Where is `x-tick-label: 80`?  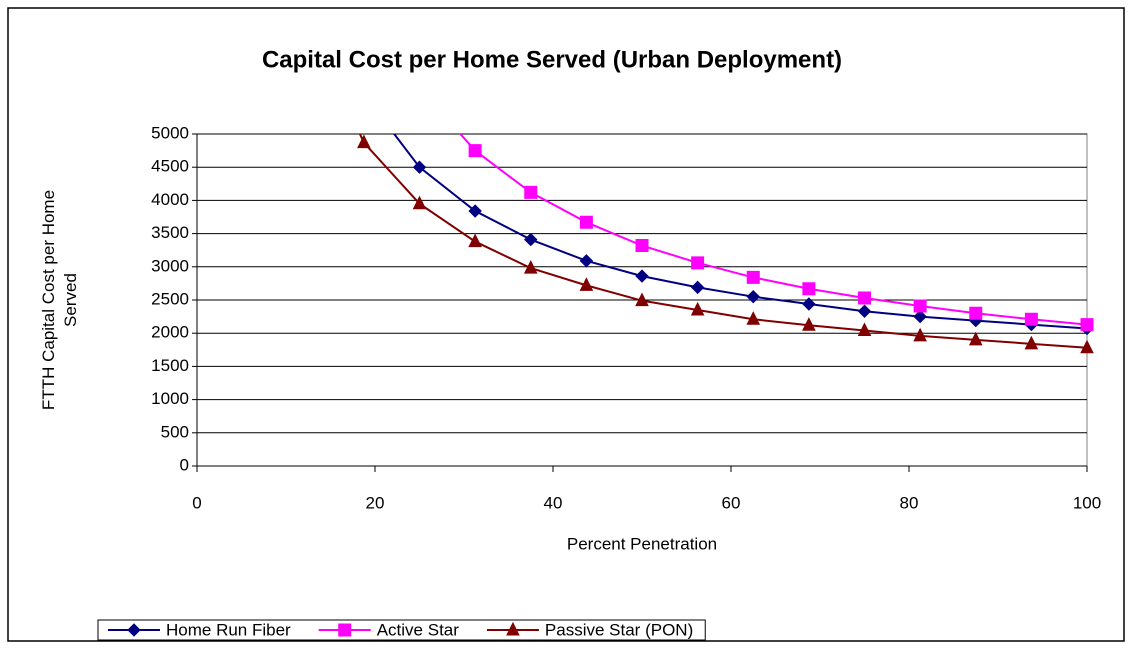
x-tick-label: 80 is located at coordinates (909, 502).